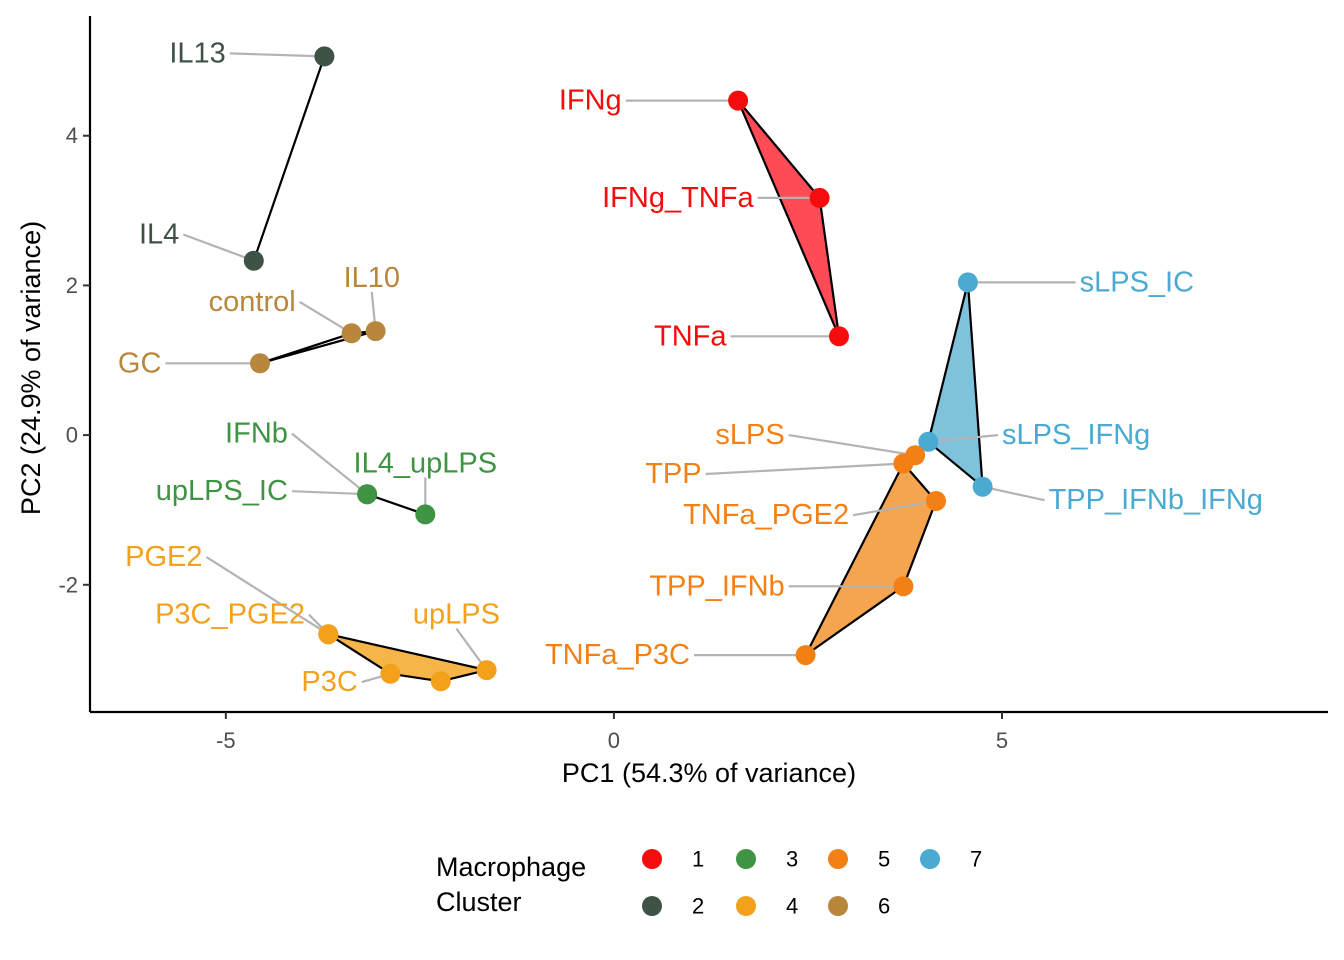  What do you see at coordinates (163, 557) in the screenshot?
I see `label-PGE2: PGE2` at bounding box center [163, 557].